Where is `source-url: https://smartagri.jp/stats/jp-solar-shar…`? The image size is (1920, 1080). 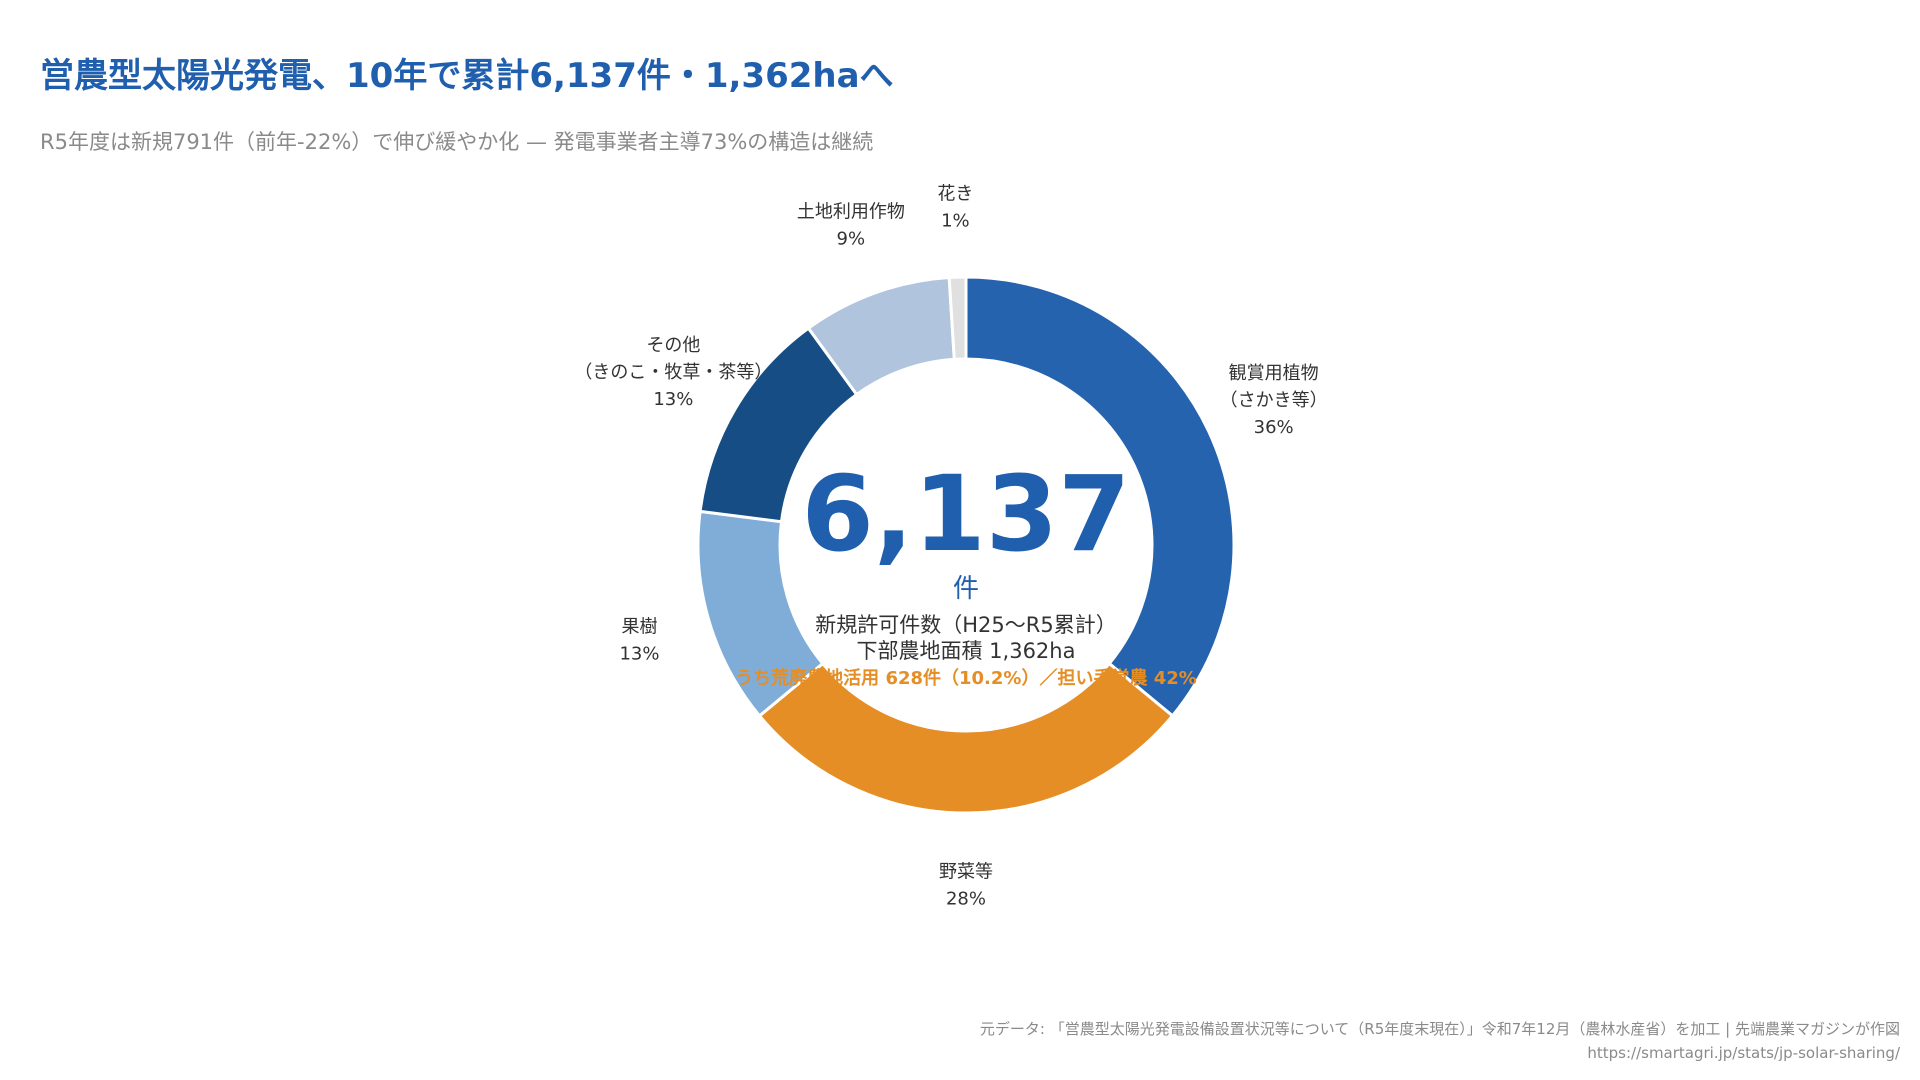
source-url: https://smartagri.jp/stats/jp-solar-shar… is located at coordinates (1743, 1053).